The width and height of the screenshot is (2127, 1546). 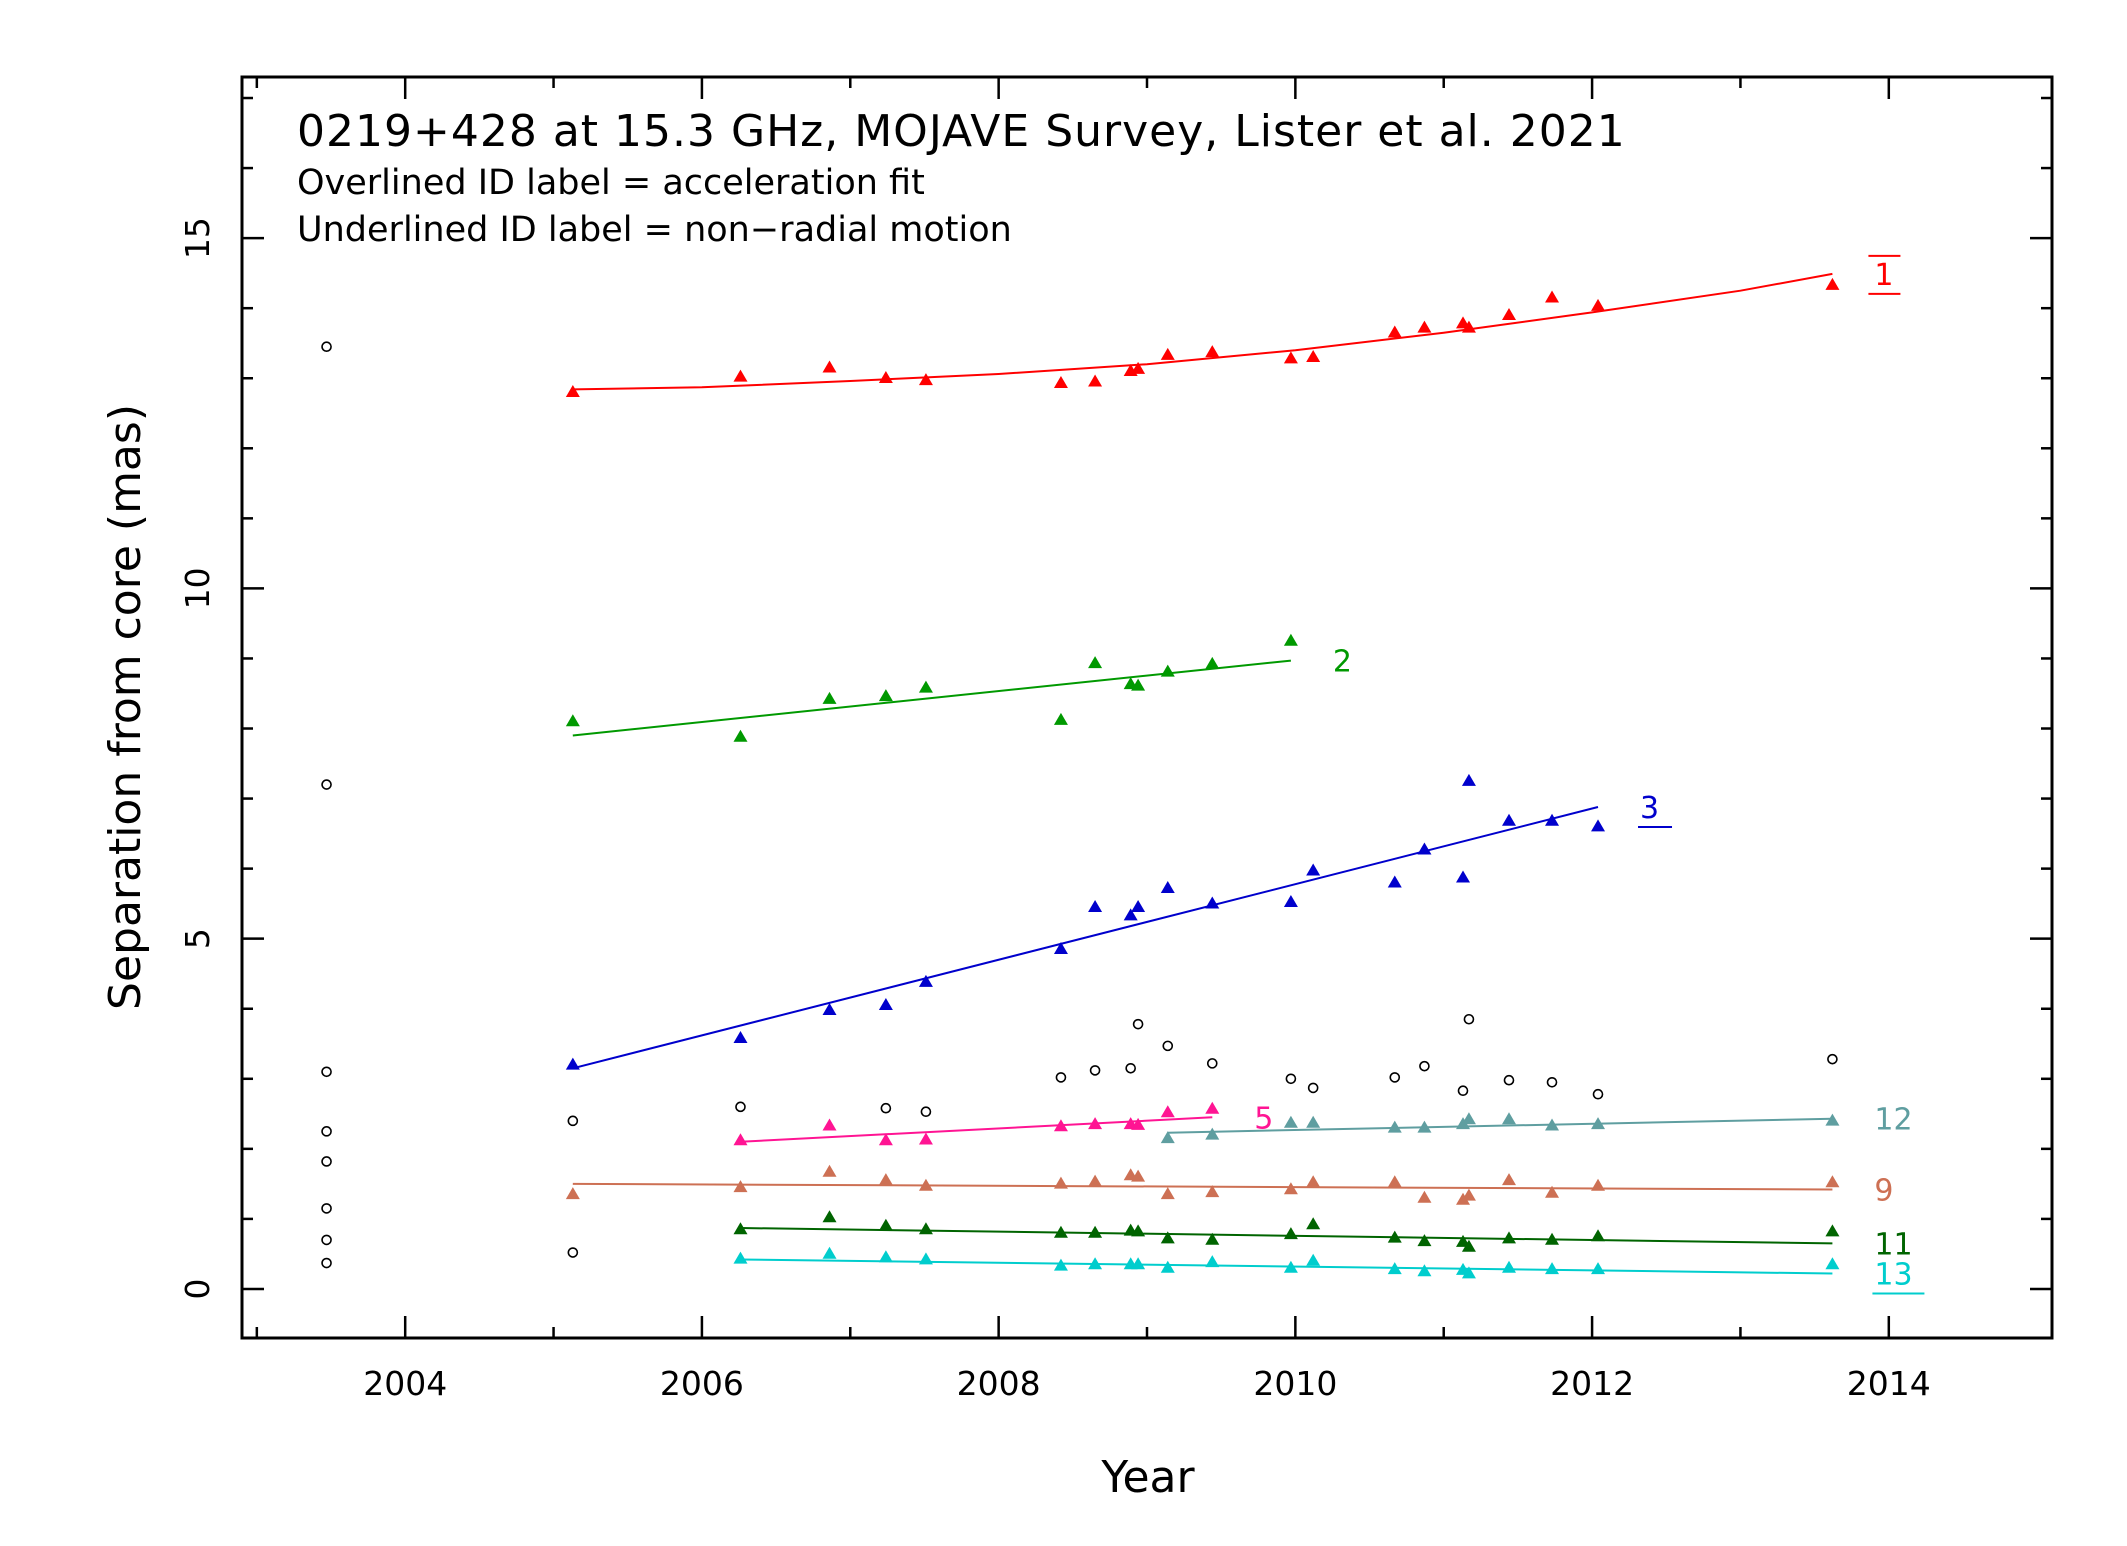 I want to click on x-tick-label: 2012, so click(x=1592, y=1383).